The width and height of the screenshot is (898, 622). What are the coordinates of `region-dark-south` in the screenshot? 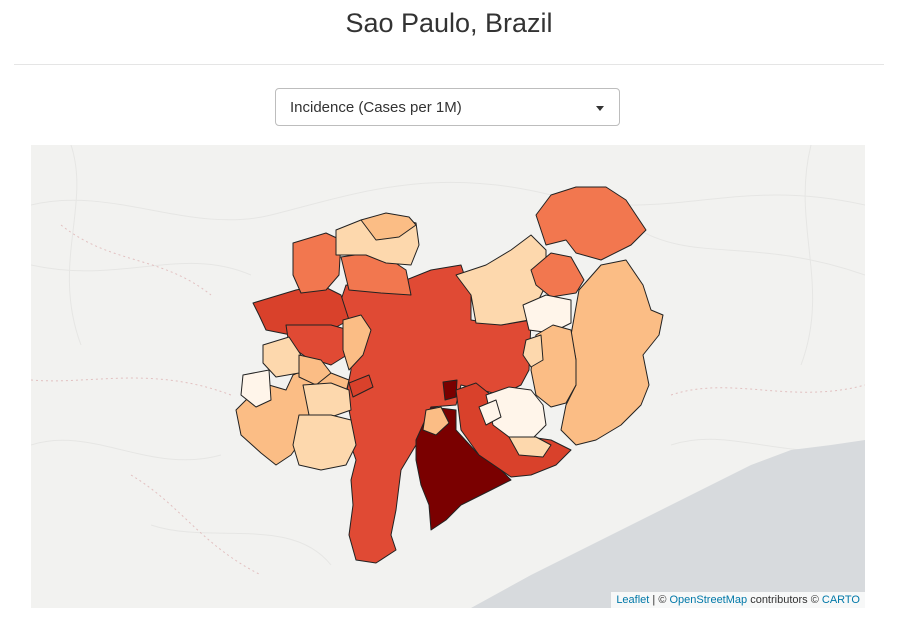 It's located at (463, 468).